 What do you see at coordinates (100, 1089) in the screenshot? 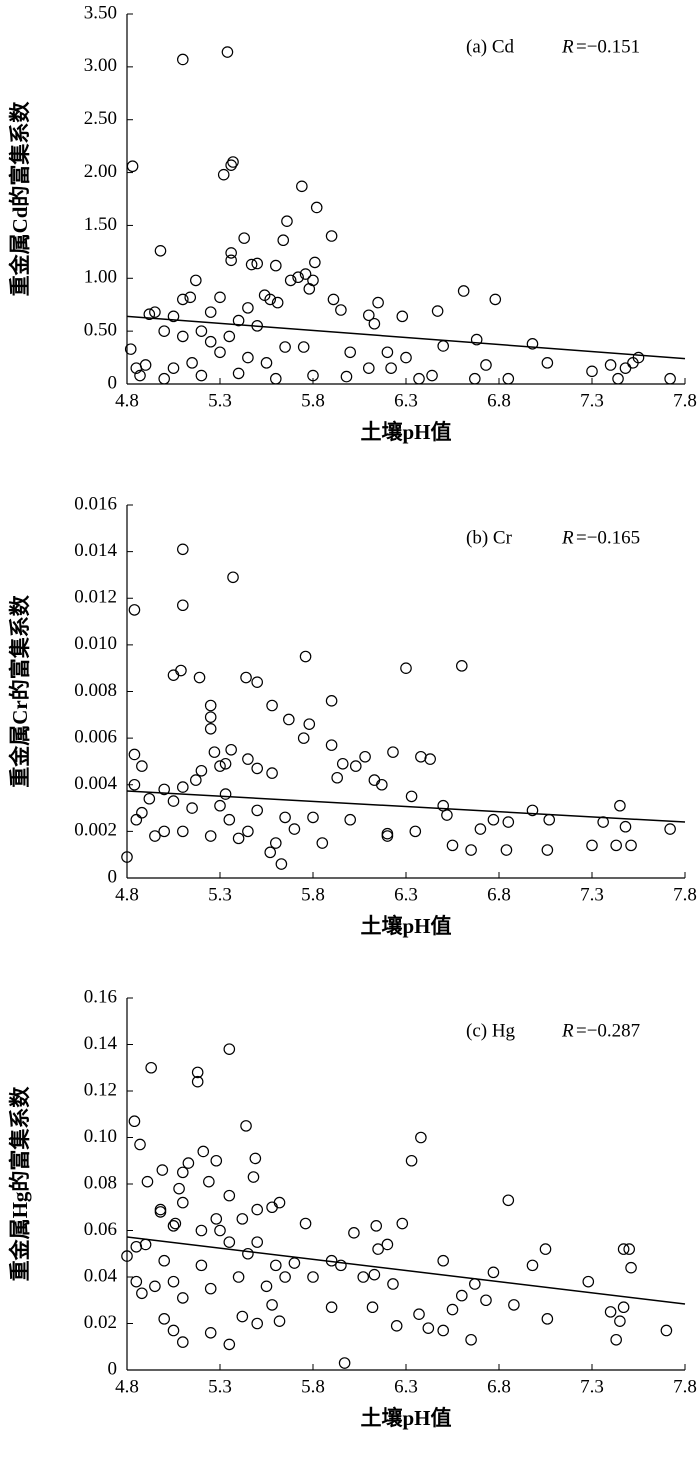
I see `y-tick-label: 0.12` at bounding box center [100, 1089].